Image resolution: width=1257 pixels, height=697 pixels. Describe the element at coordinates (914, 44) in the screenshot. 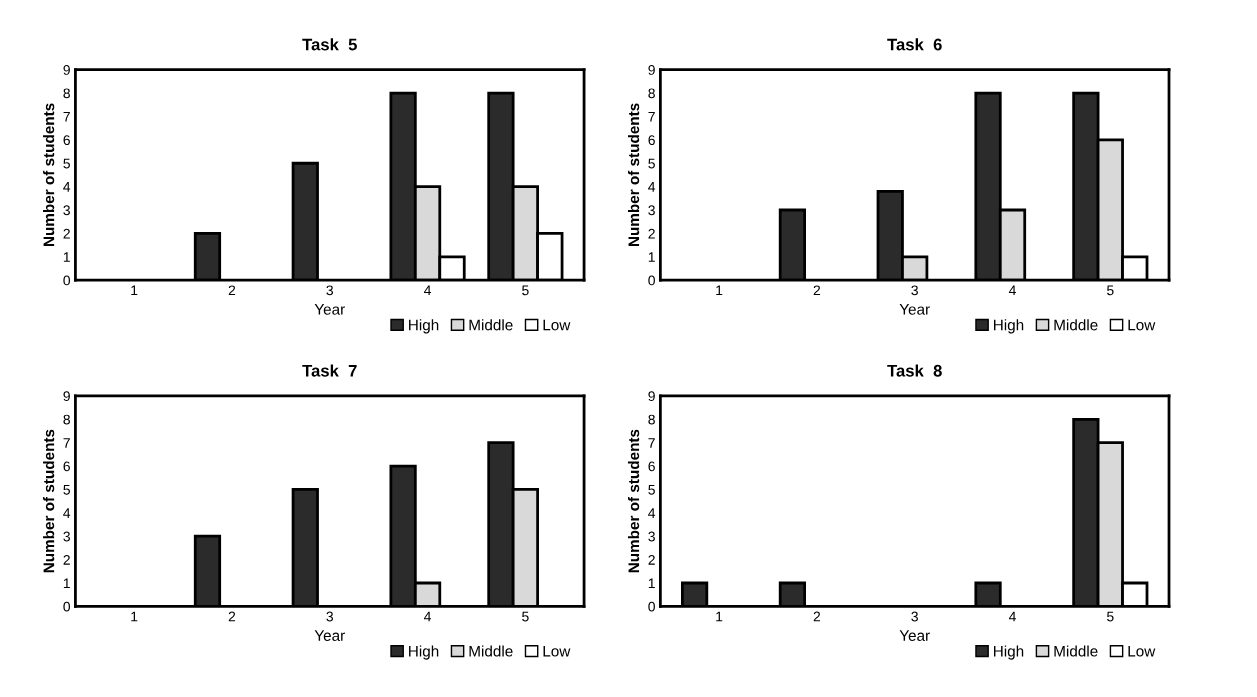

I see `chart-title: Task 6` at that location.